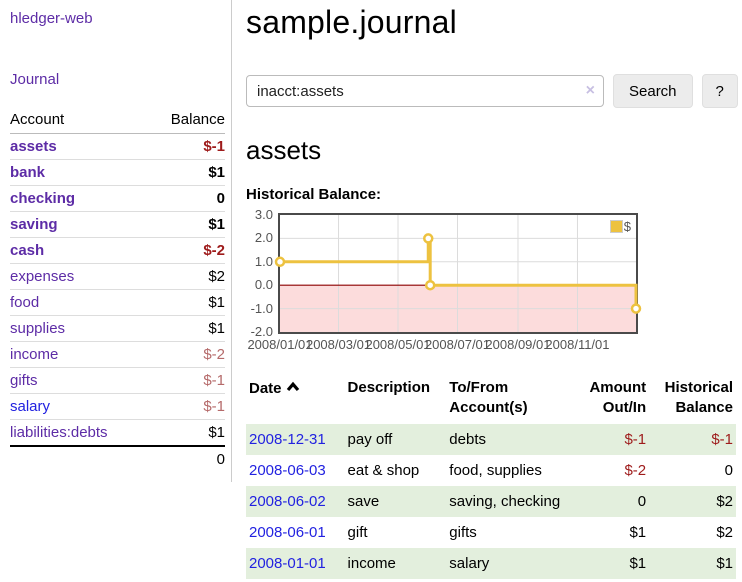 This screenshot has width=742, height=582. What do you see at coordinates (28, 172) in the screenshot?
I see `account-link-bank: bank` at bounding box center [28, 172].